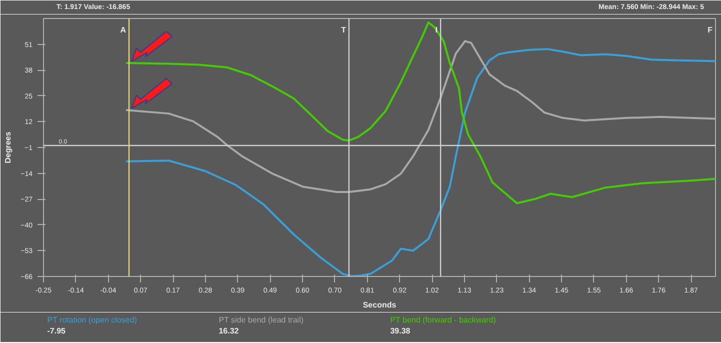  What do you see at coordinates (343, 30) in the screenshot?
I see `ref-line-label: T` at bounding box center [343, 30].